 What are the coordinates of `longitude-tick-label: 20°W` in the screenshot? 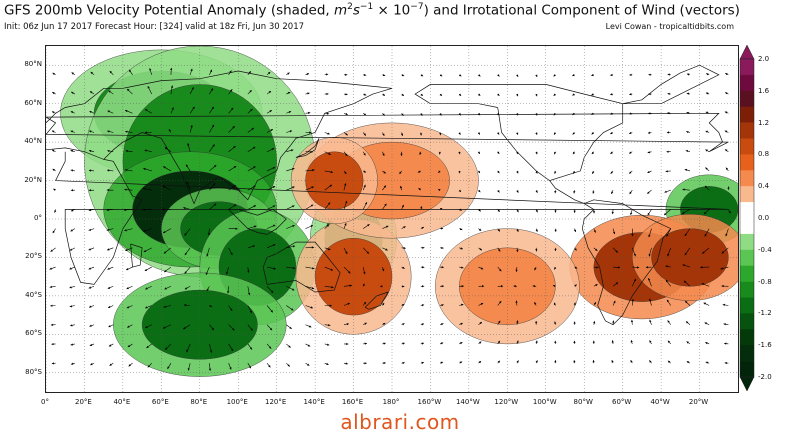 It's located at (698, 402).